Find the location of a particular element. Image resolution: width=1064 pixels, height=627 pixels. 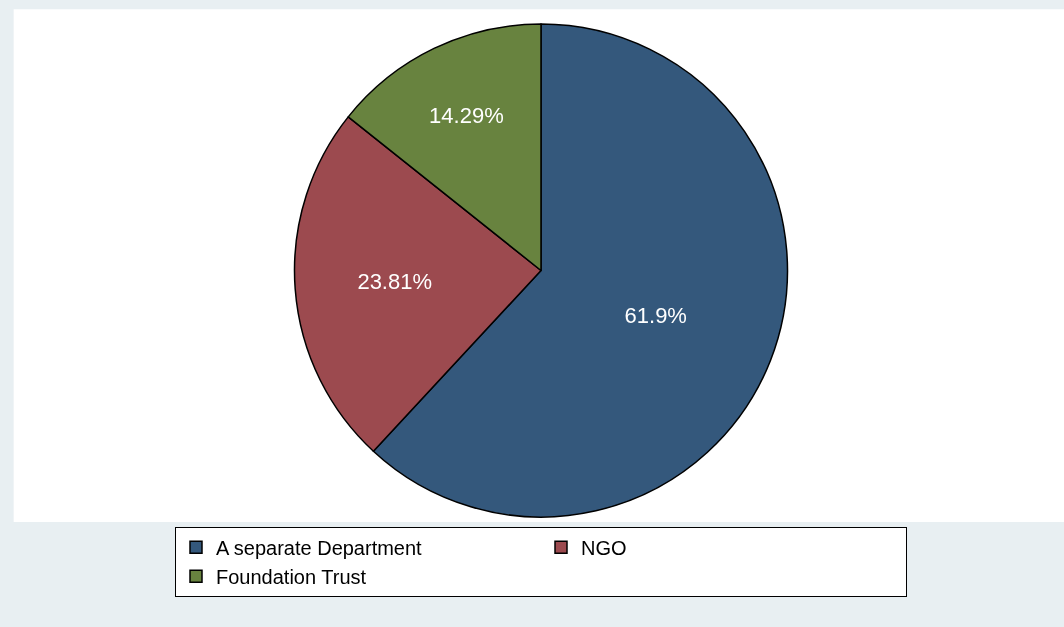

legend-label: NGO is located at coordinates (604, 548).